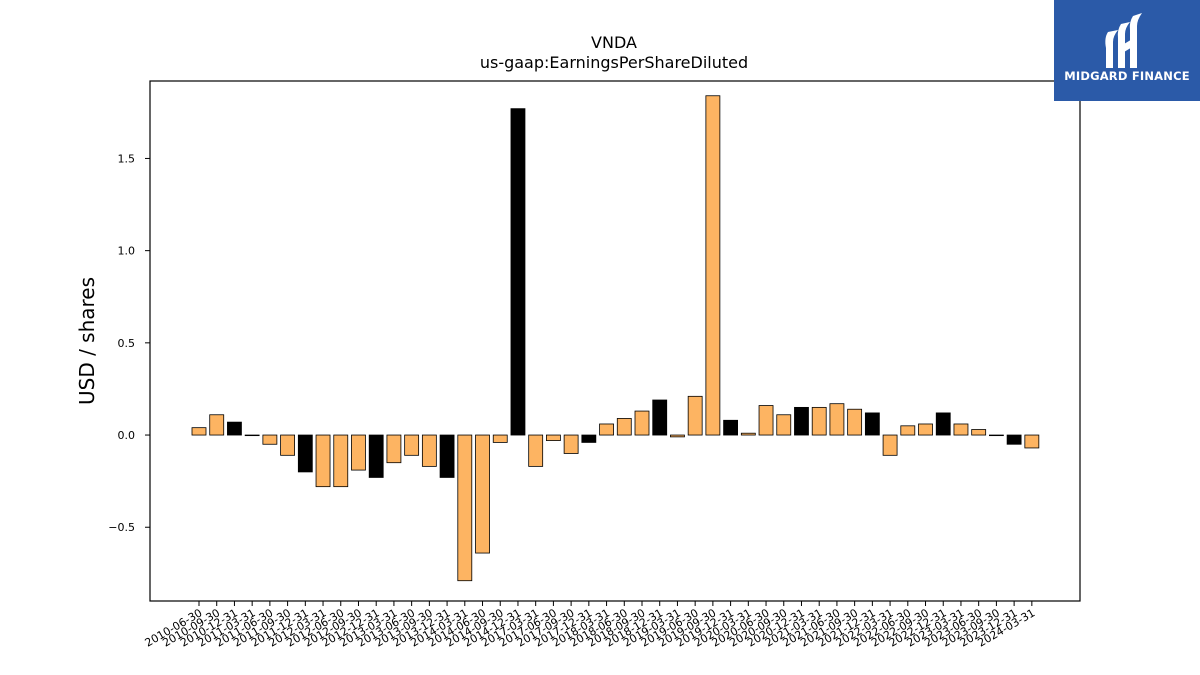  Describe the element at coordinates (614, 42) in the screenshot. I see `chart-title: VNDA` at that location.